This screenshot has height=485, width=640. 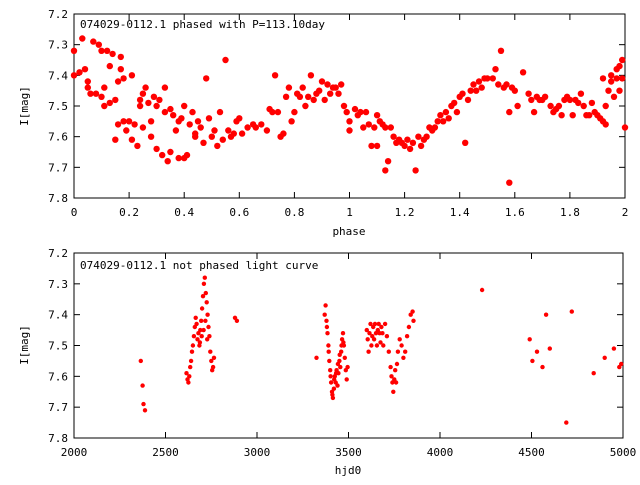 What do you see at coordinates (58, 45) in the screenshot?
I see `y-tick-label: 7.3` at bounding box center [58, 45].